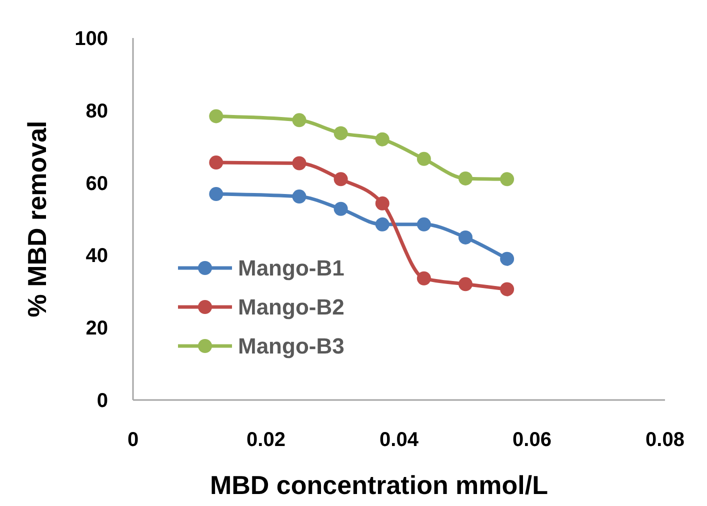 The height and width of the screenshot is (506, 707). What do you see at coordinates (97, 329) in the screenshot?
I see `y-tick-label: 20` at bounding box center [97, 329].